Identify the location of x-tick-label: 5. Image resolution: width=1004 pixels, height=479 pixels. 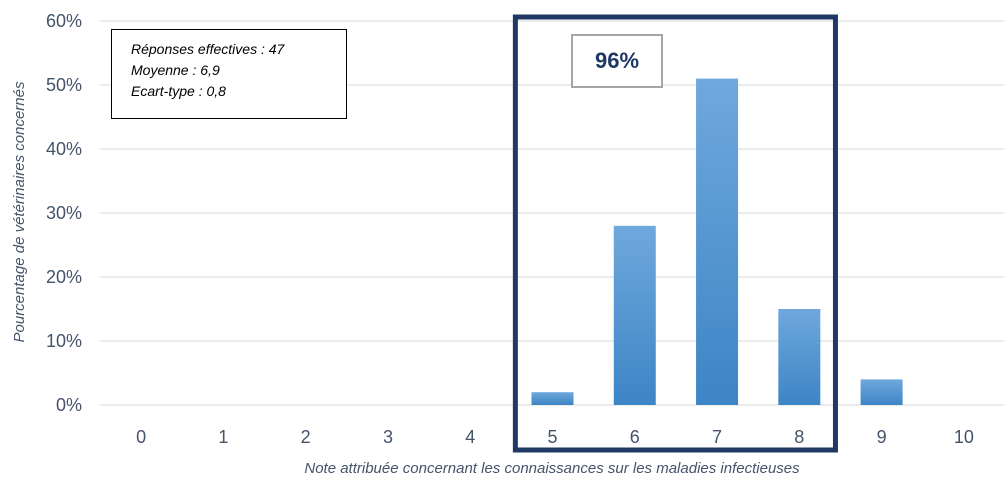
(552, 437).